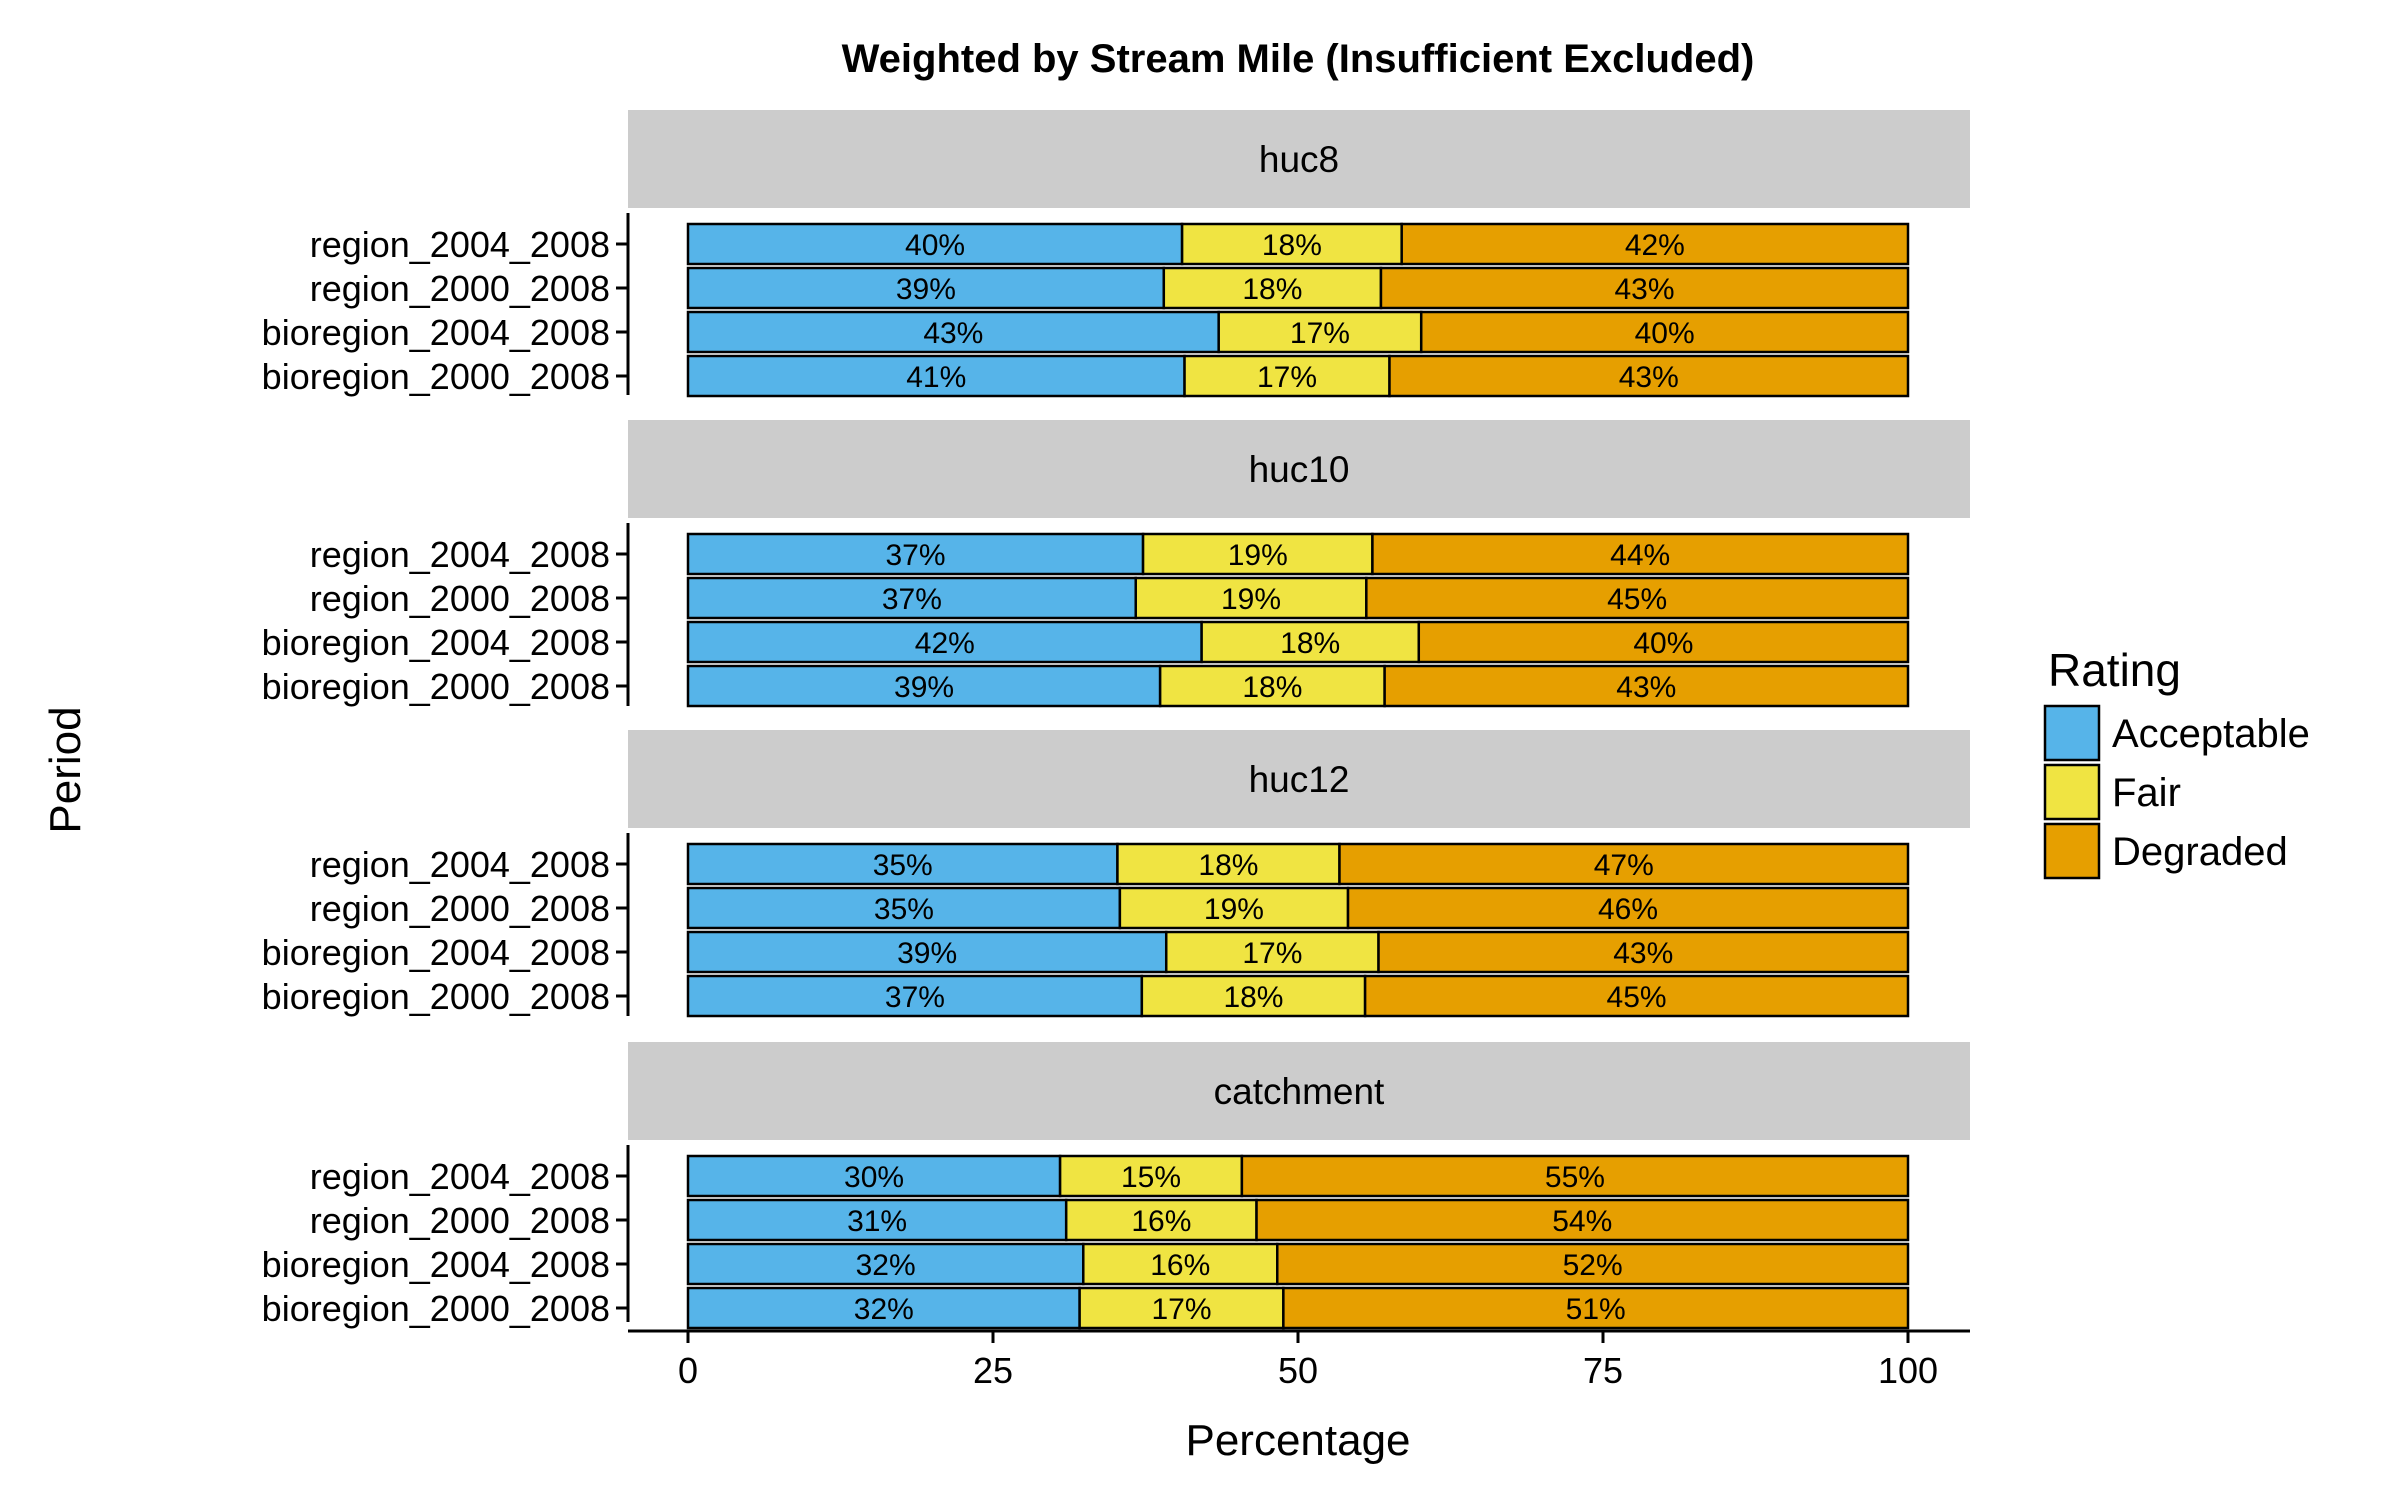  What do you see at coordinates (936, 377) in the screenshot?
I see `bar-value-label: 41%` at bounding box center [936, 377].